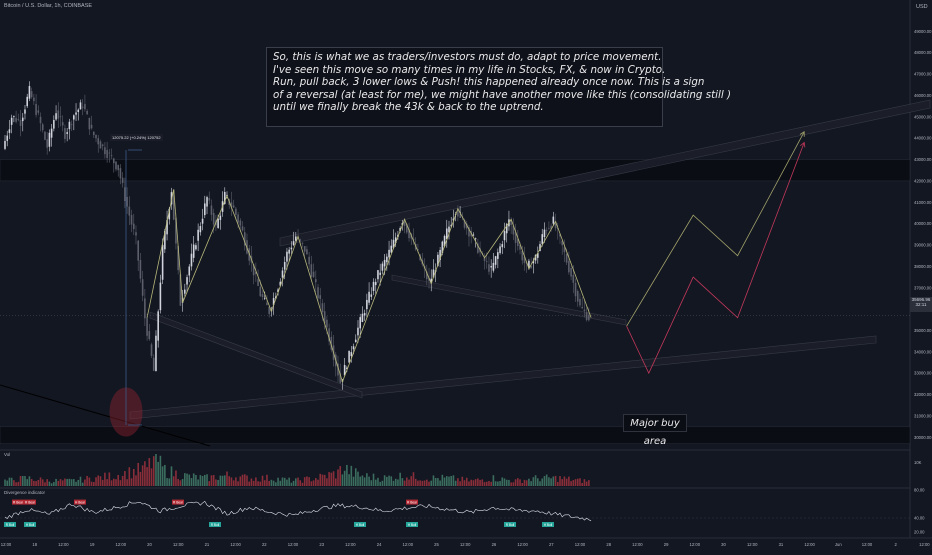 The image size is (932, 555). I want to click on diagonal-trendline, so click(105, 415).